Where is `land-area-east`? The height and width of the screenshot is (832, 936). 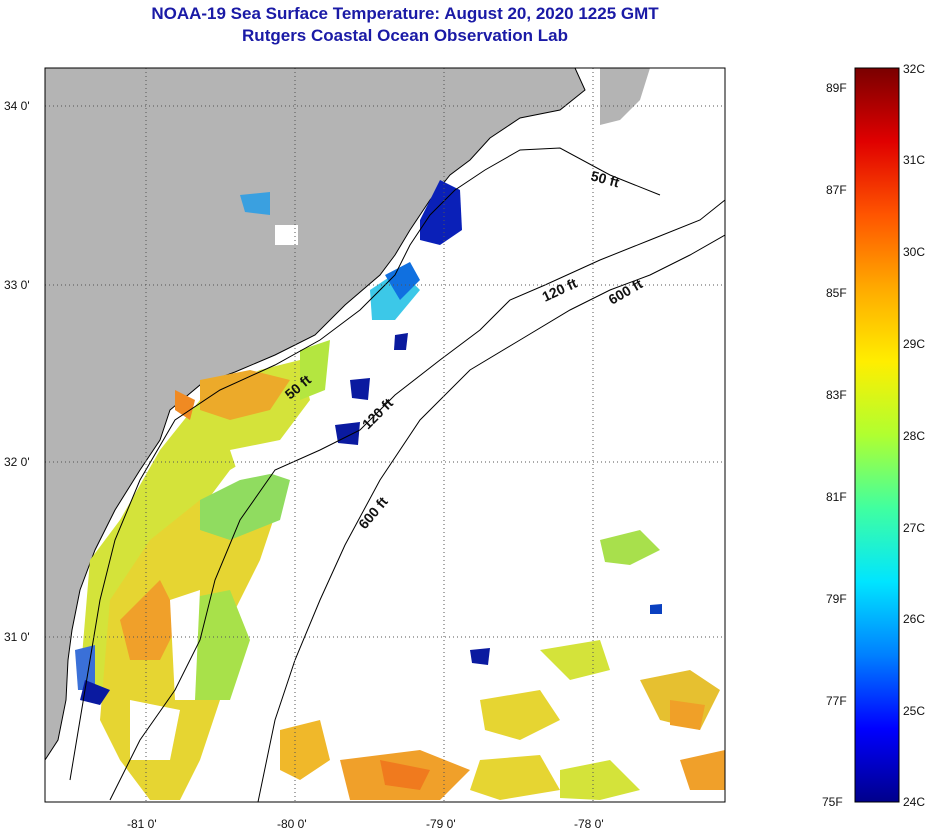 land-area-east is located at coordinates (625, 96).